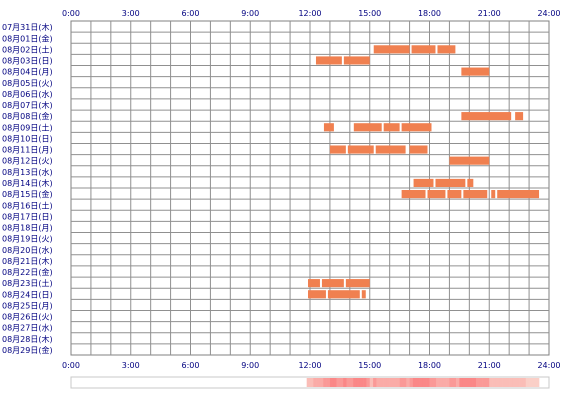  I want to click on row-label: 08月15日(金), so click(27, 194).